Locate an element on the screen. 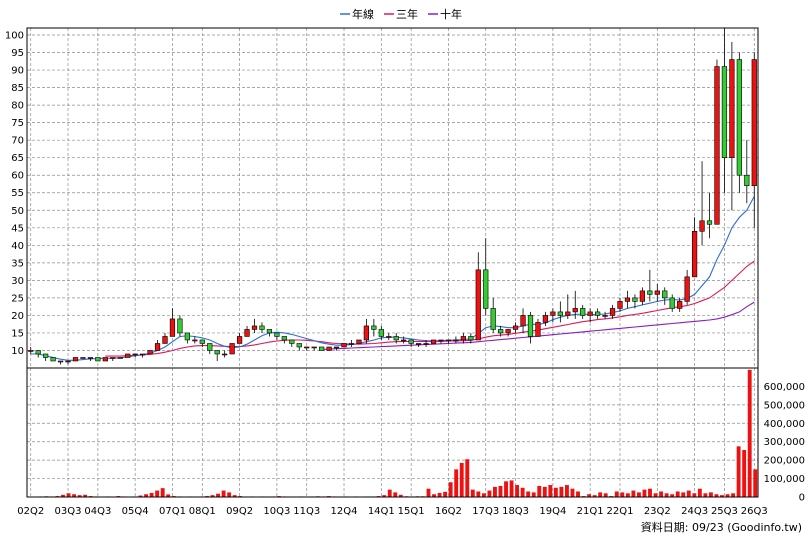 The width and height of the screenshot is (808, 540). x-tick-17Q3: 17Q3 is located at coordinates (485, 511).